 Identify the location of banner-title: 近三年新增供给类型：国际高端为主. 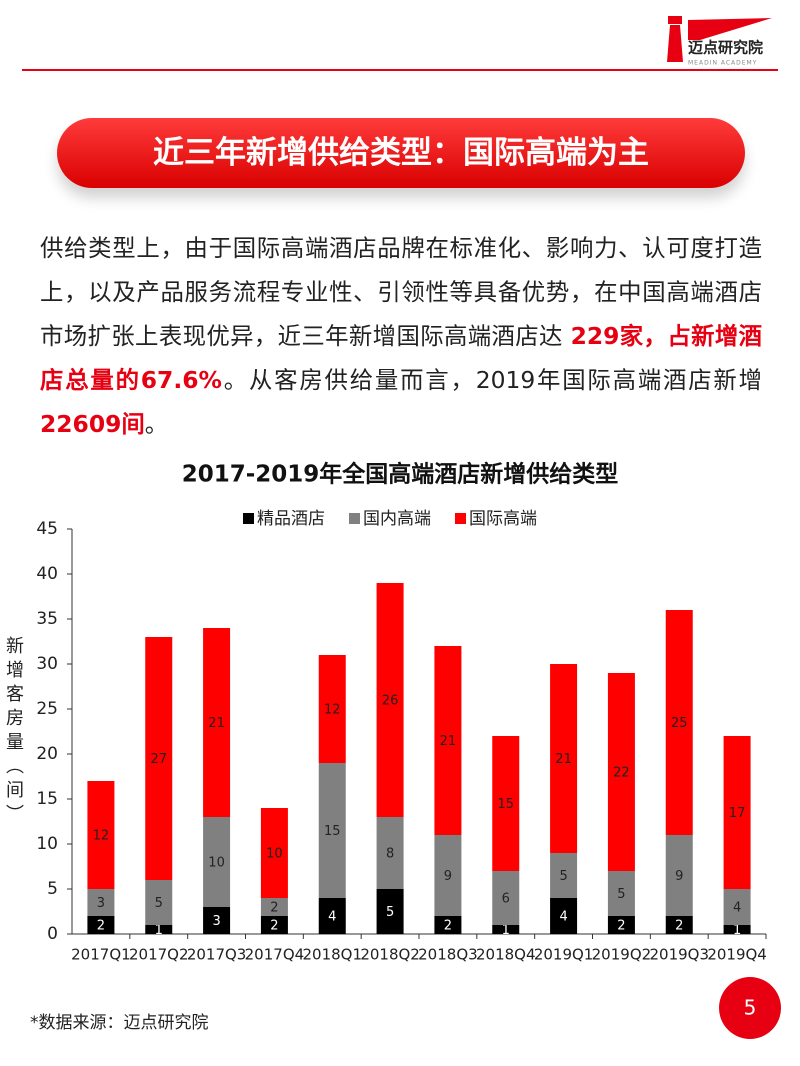
(401, 153).